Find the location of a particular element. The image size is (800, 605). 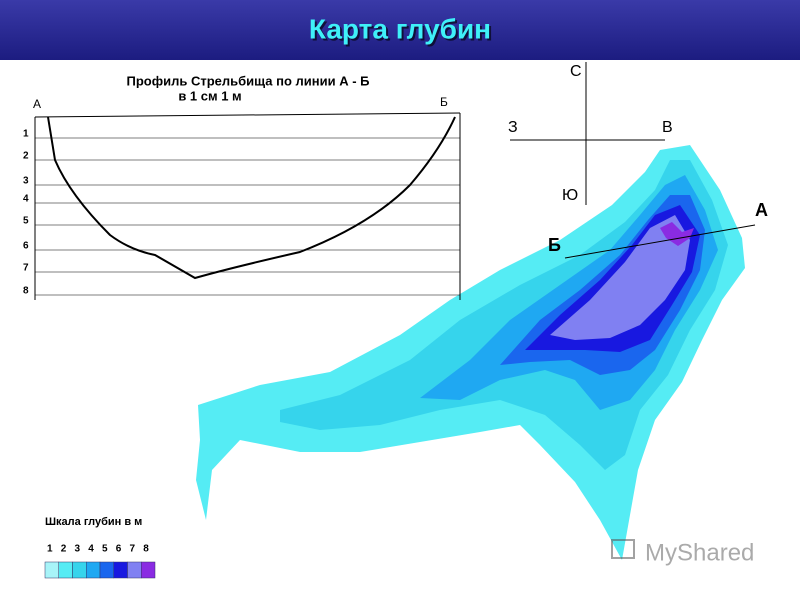

watermark: MyShared is located at coordinates (682, 552).